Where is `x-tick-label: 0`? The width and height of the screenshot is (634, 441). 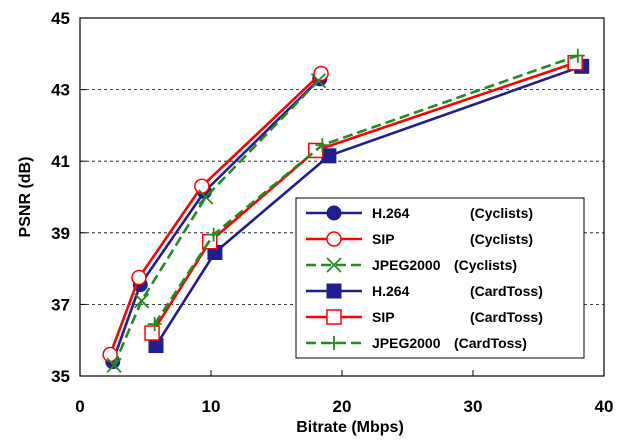 x-tick-label: 0 is located at coordinates (79, 406).